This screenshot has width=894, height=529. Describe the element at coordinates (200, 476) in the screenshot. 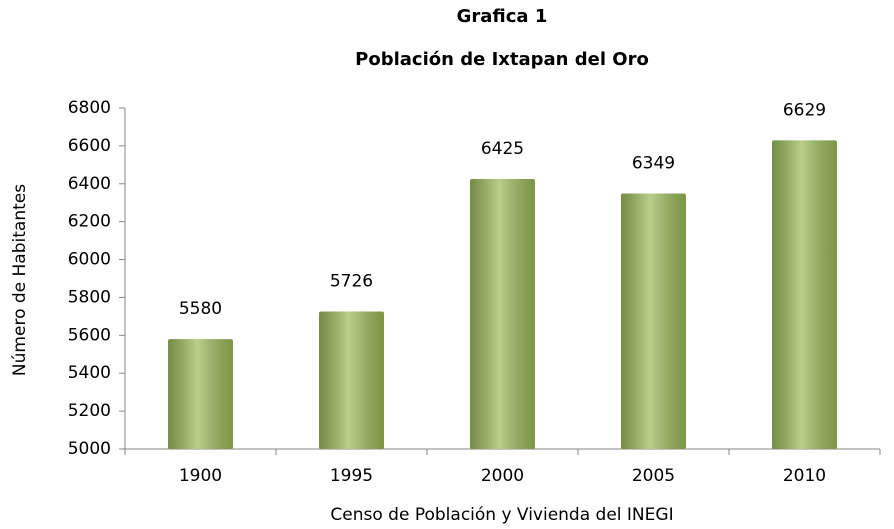

I see `x-tick-label: 1900` at that location.